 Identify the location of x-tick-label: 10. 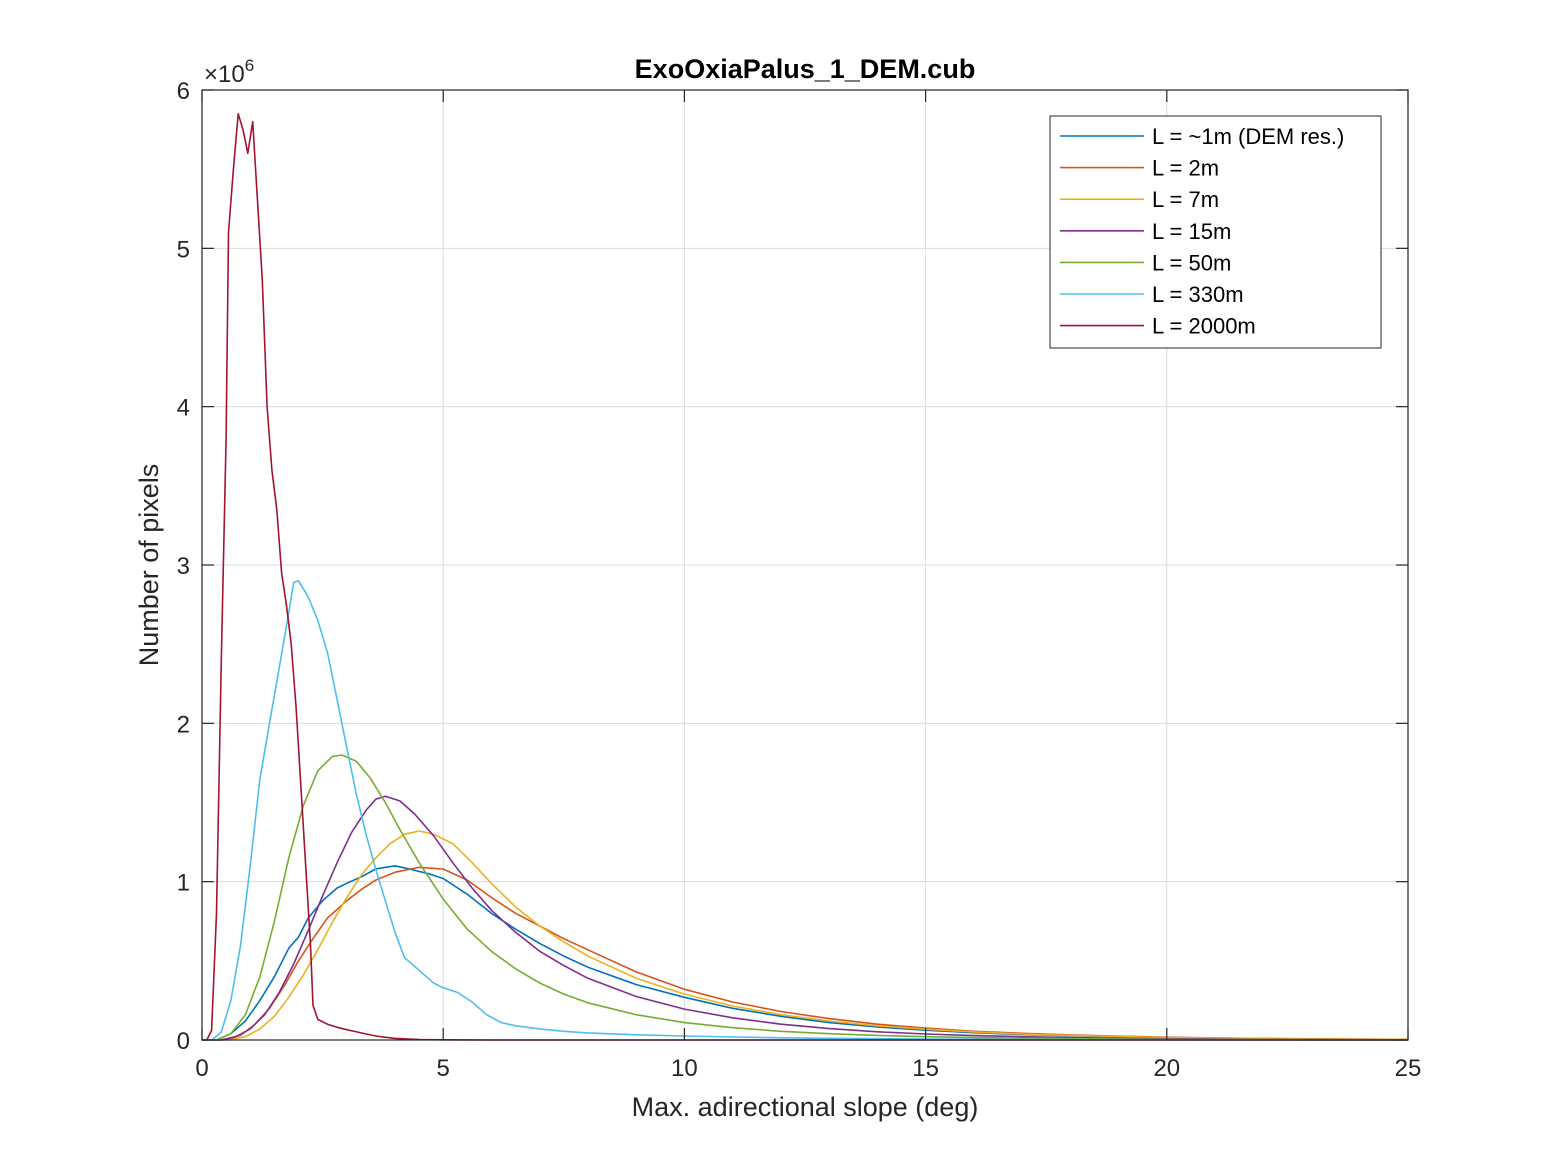
(684, 1068).